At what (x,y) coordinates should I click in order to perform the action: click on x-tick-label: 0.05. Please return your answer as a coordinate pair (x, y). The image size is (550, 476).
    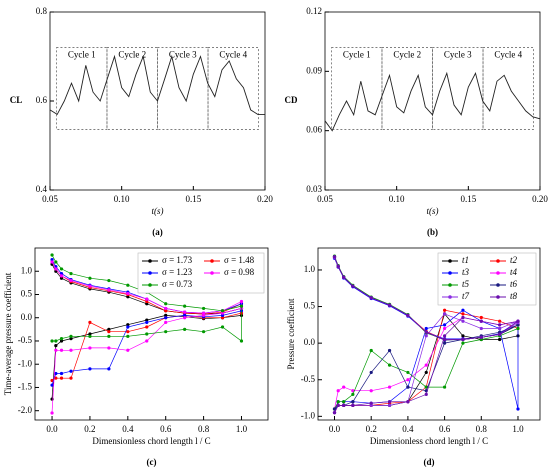
    Looking at the image, I should click on (325, 199).